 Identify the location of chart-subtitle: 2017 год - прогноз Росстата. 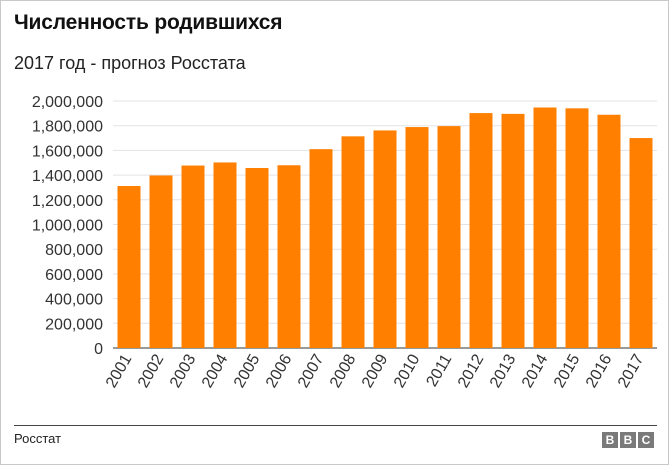
(130, 63).